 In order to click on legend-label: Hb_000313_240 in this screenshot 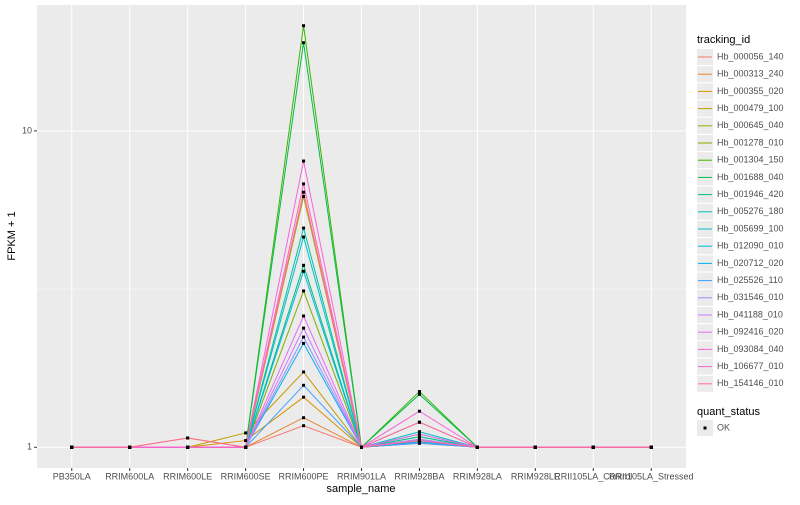, I will do `click(750, 74)`.